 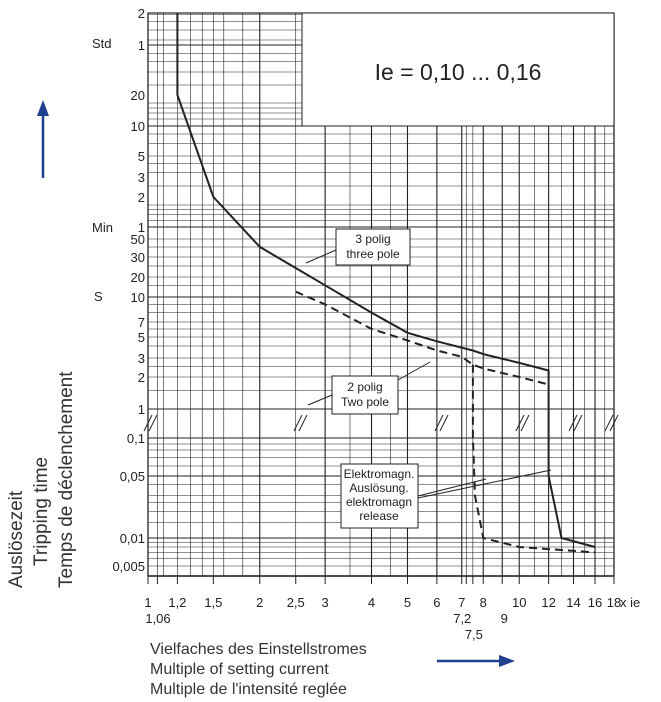 What do you see at coordinates (595, 602) in the screenshot?
I see `x-tick-label: 16` at bounding box center [595, 602].